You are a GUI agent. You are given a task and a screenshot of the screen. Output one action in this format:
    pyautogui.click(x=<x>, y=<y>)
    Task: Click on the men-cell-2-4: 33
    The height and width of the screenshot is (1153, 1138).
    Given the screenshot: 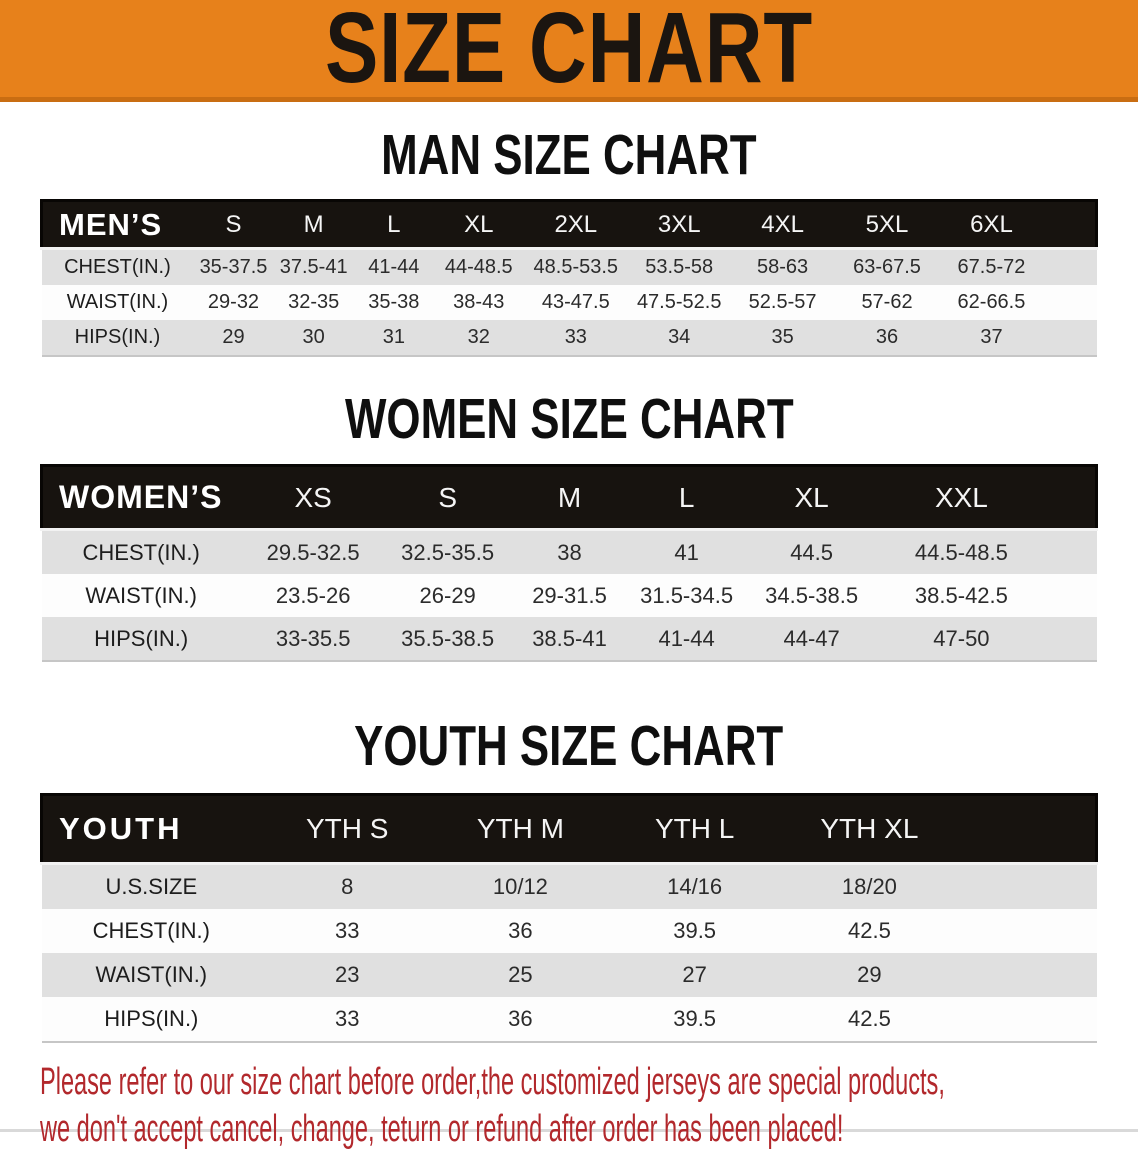 What is the action you would take?
    pyautogui.click(x=576, y=338)
    